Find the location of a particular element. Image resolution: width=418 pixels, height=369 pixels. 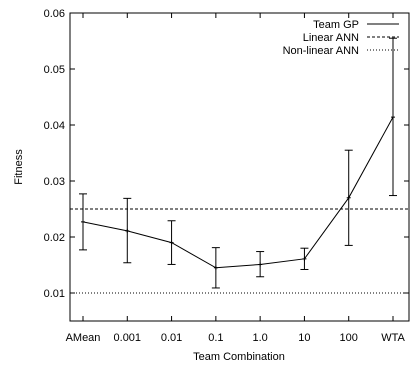

y-axis-label: Fitness is located at coordinates (19, 167).